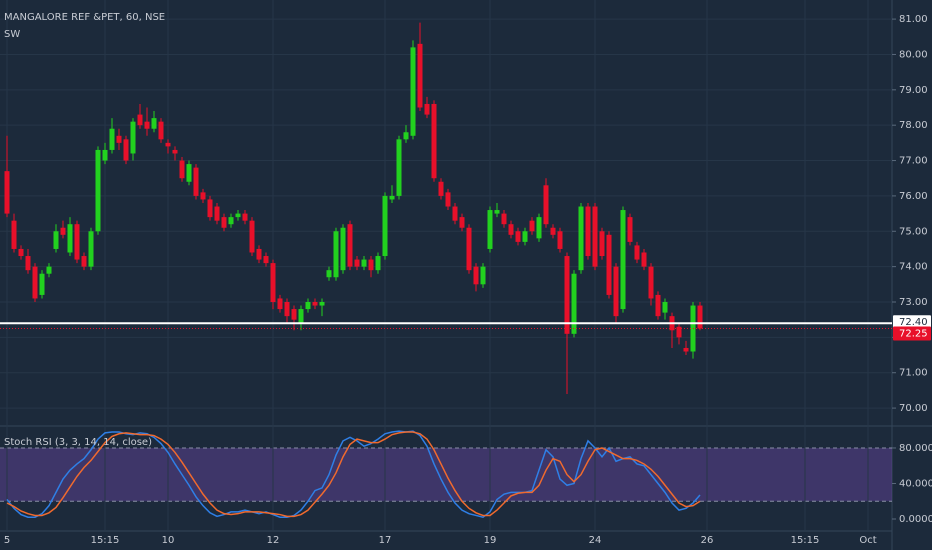 The width and height of the screenshot is (932, 550). What do you see at coordinates (353, 474) in the screenshot?
I see `stoch-line` at bounding box center [353, 474].